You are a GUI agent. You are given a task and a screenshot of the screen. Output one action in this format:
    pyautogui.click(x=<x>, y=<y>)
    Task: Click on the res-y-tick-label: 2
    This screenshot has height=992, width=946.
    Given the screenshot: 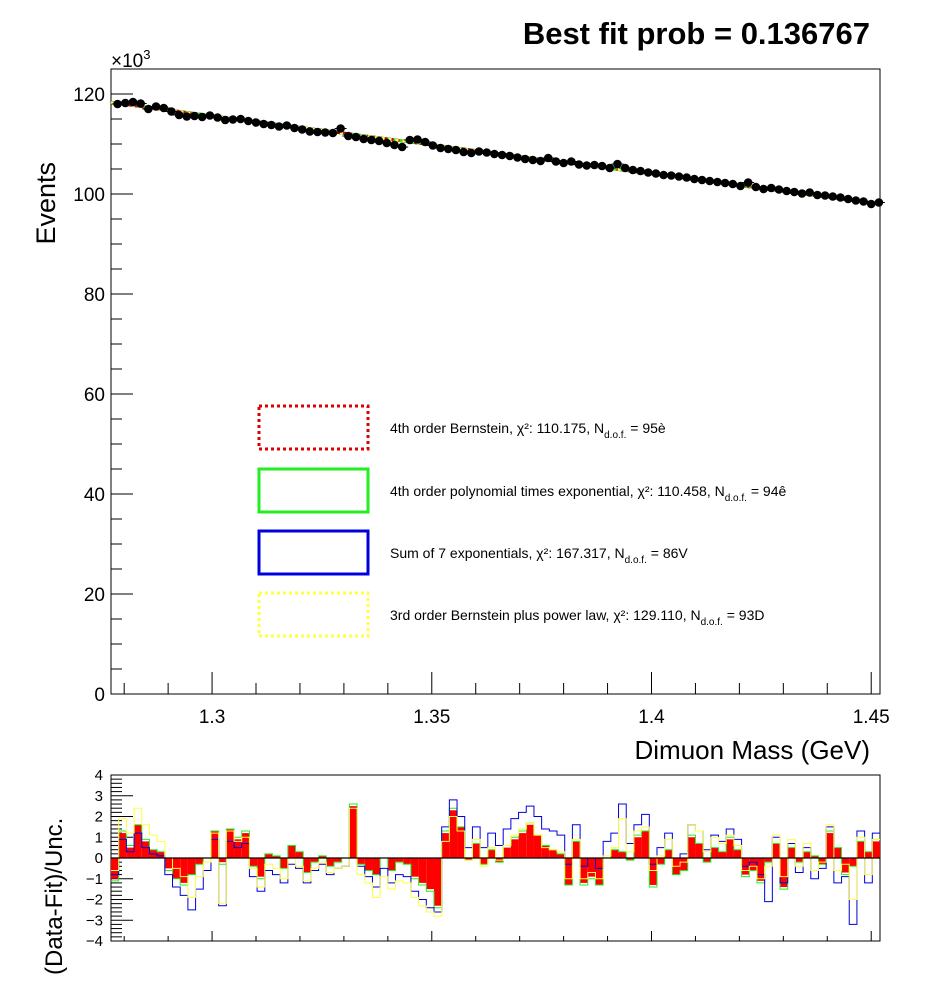 What is the action you would take?
    pyautogui.click(x=99, y=817)
    